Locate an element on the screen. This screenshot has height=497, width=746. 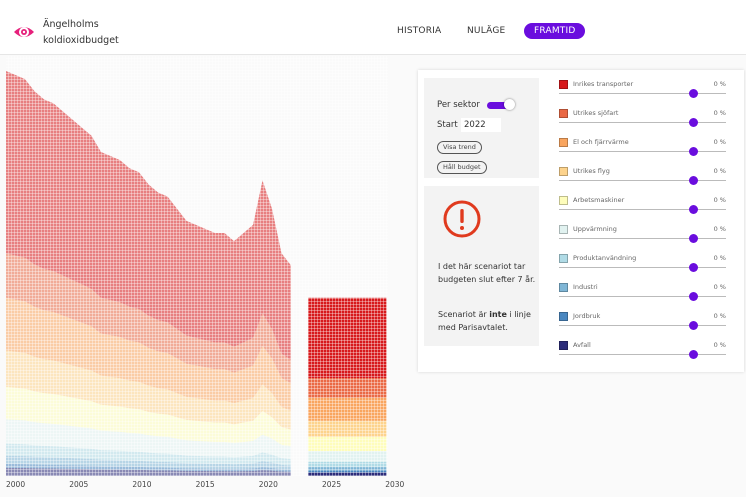
keep-budget-button: Håll budget is located at coordinates (462, 167).